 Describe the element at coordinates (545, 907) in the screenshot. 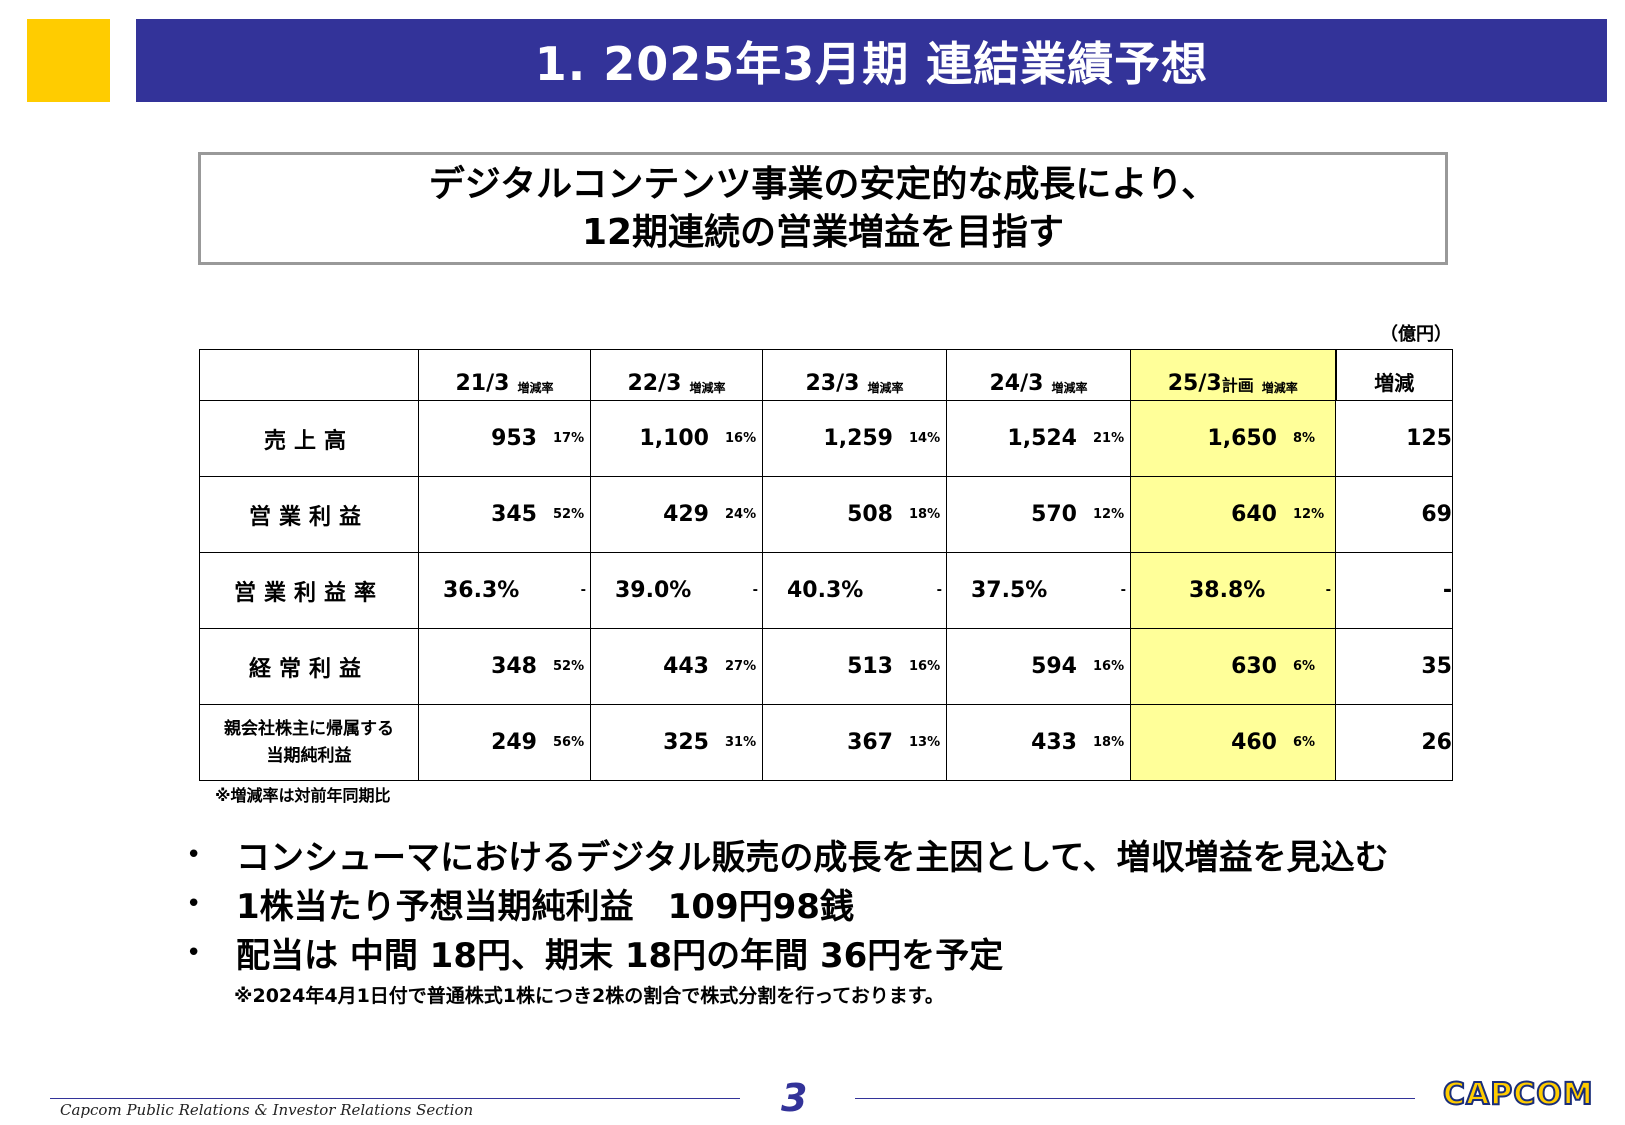

I see `bullet-text: 1株当たり予想当期純利益 109円98銭` at that location.